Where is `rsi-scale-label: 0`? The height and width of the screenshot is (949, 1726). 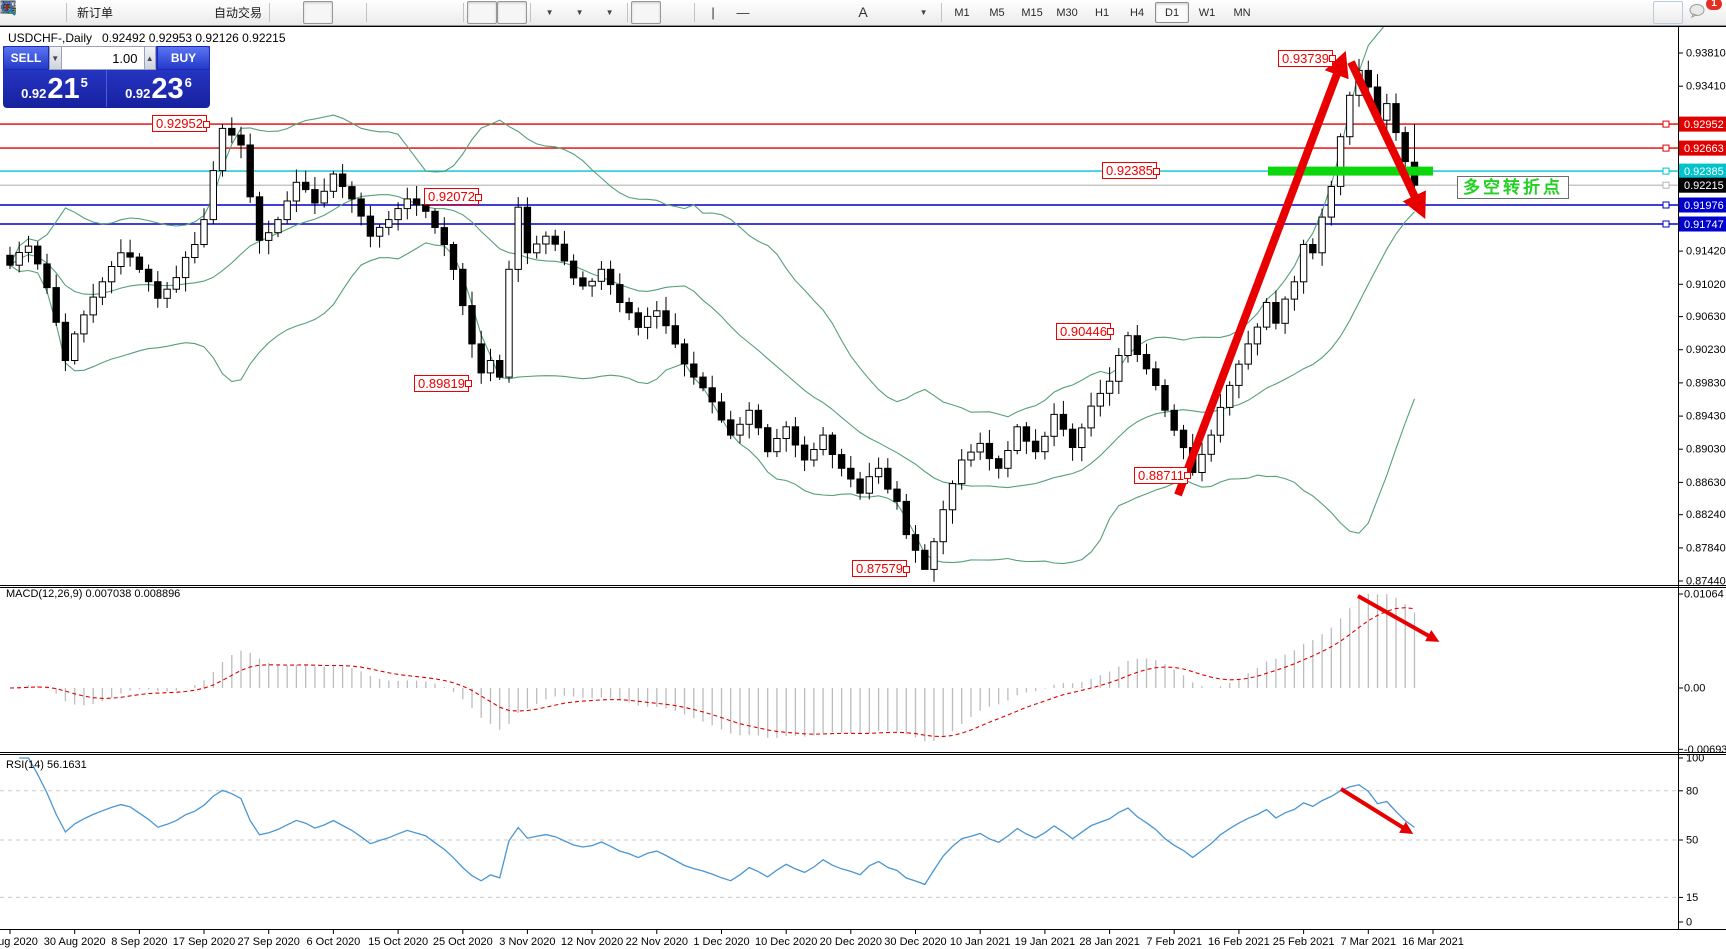 rsi-scale-label: 0 is located at coordinates (1689, 923).